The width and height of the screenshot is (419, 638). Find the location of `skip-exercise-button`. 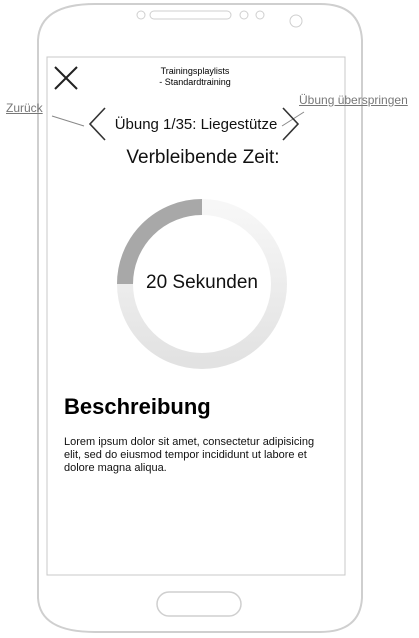

skip-exercise-button is located at coordinates (291, 124).